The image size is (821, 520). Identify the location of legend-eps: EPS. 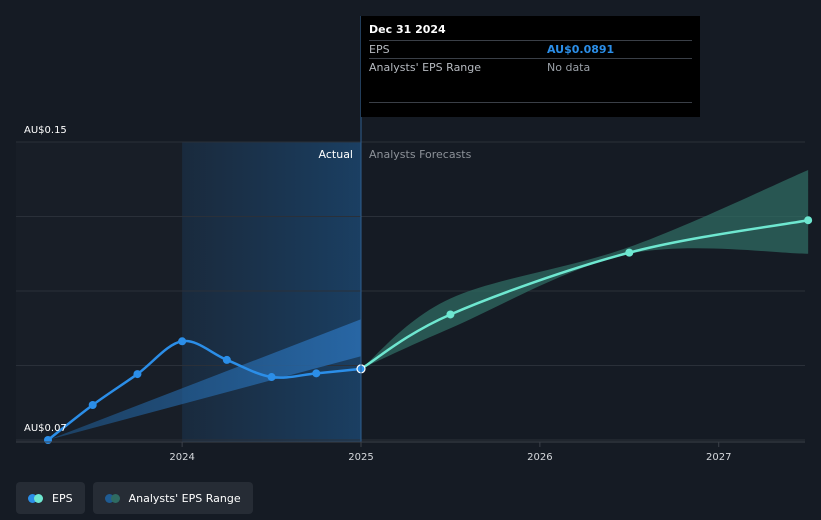
(50, 498).